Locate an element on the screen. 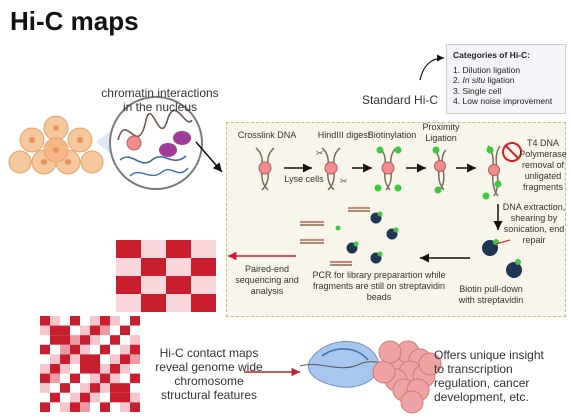 The image size is (571, 420). page-title: Hi-C maps is located at coordinates (74, 21).